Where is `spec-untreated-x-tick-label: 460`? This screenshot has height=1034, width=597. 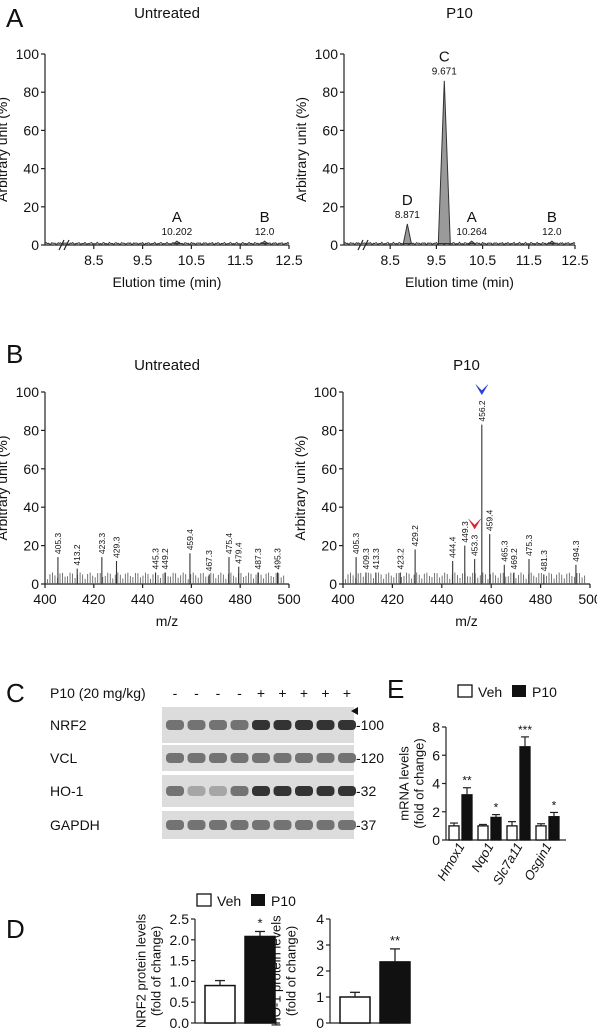 spec-untreated-x-tick-label: 460 is located at coordinates (192, 599).